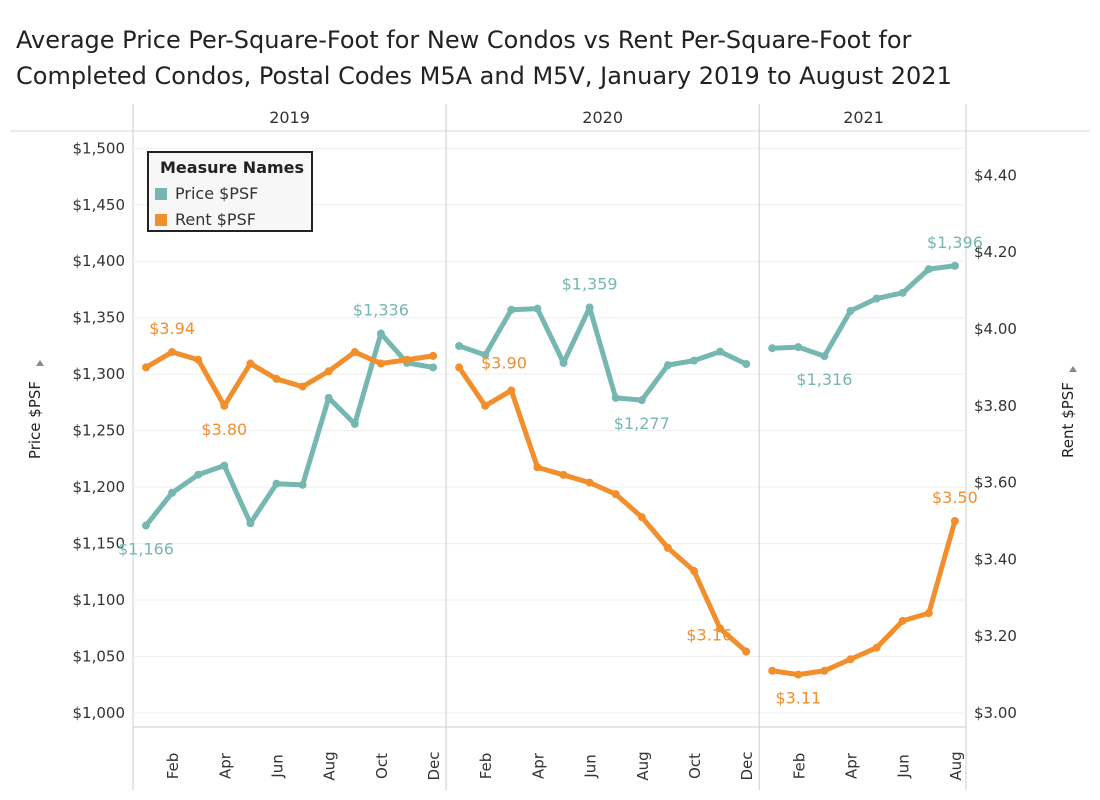  What do you see at coordinates (99, 657) in the screenshot?
I see `y-left-tick-label: $1,050` at bounding box center [99, 657].